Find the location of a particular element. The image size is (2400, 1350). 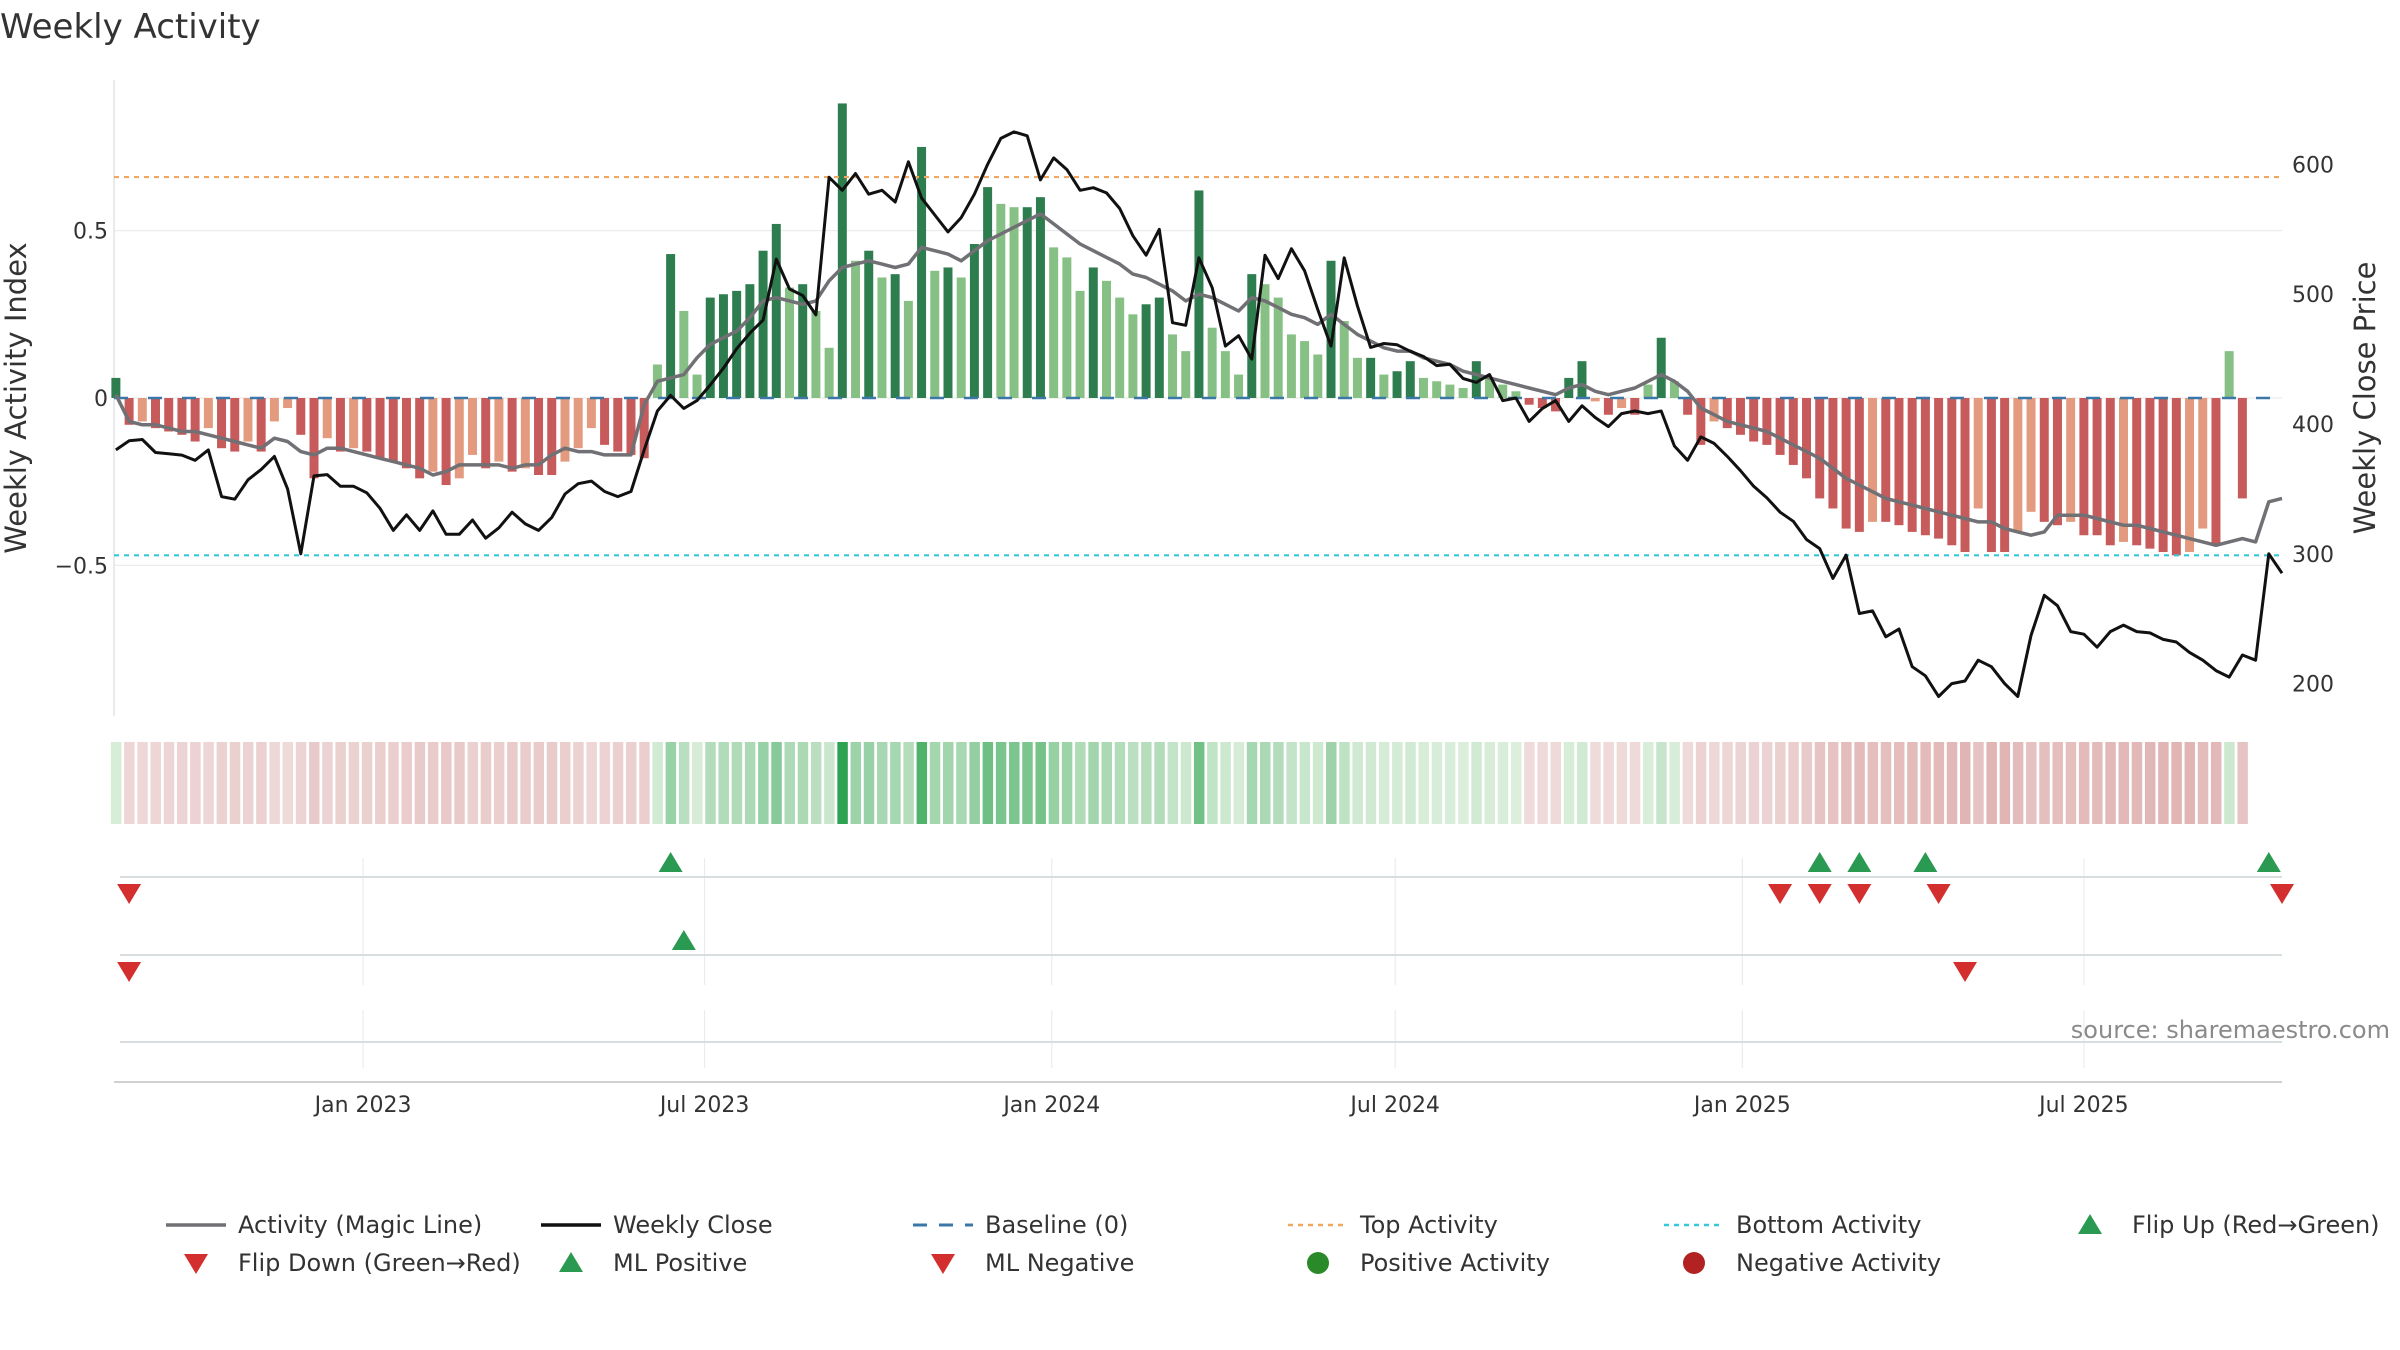

ml-negative-marker is located at coordinates (129, 972).